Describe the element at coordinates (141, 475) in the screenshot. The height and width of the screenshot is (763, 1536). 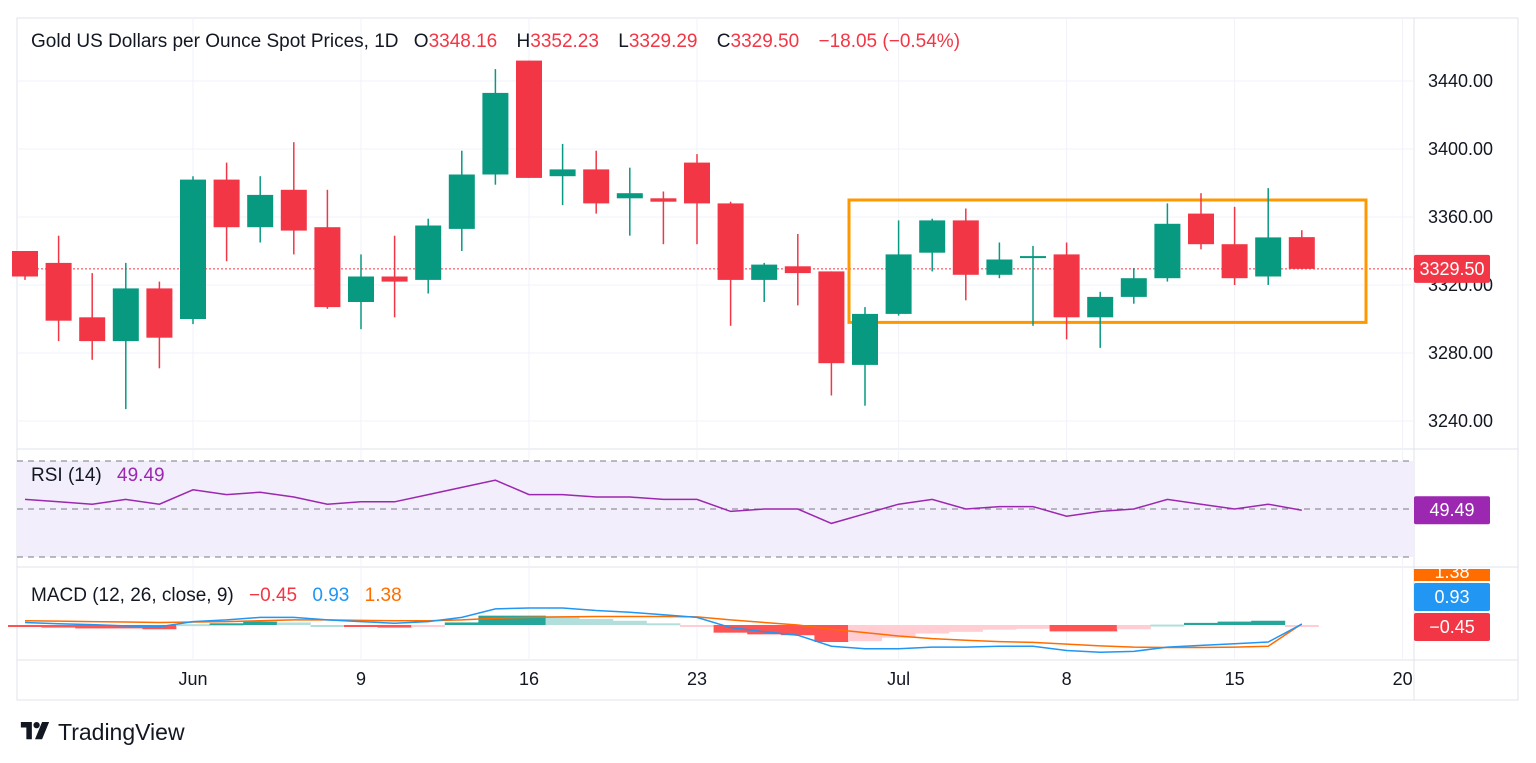
I see `rsi-value: 49.49` at that location.